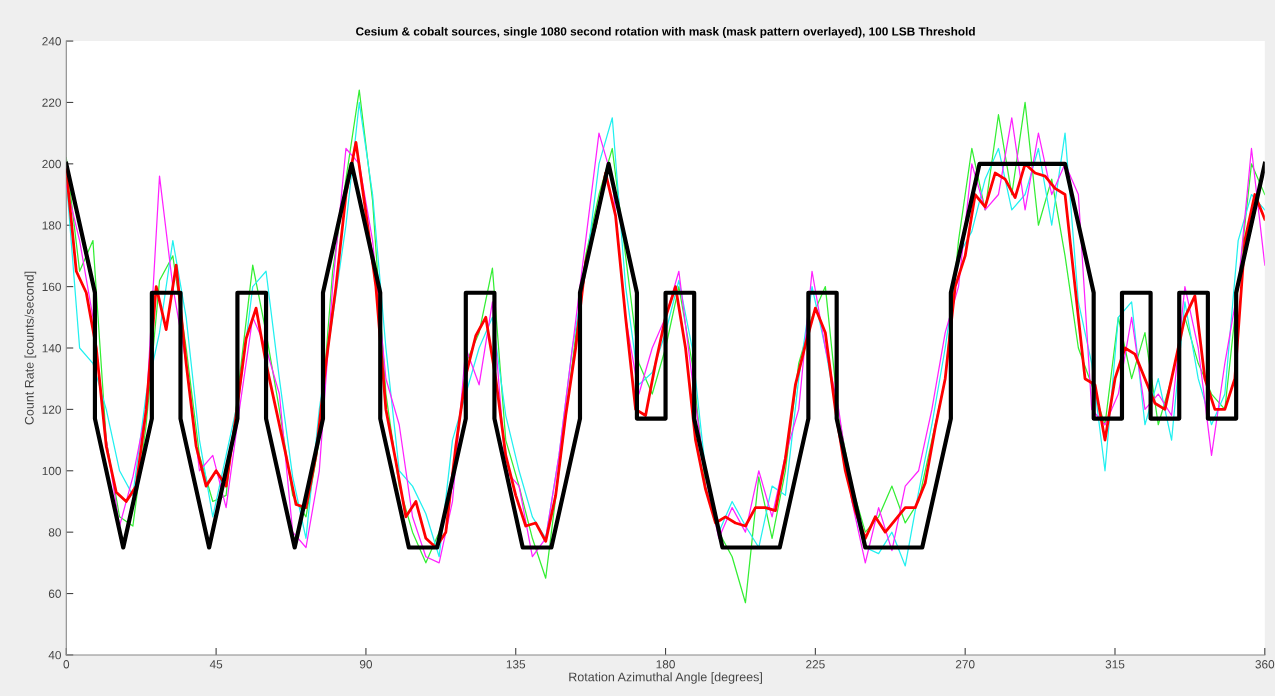 This screenshot has width=1275, height=696. Describe the element at coordinates (51, 41) in the screenshot. I see `y-tick-label: 240` at that location.